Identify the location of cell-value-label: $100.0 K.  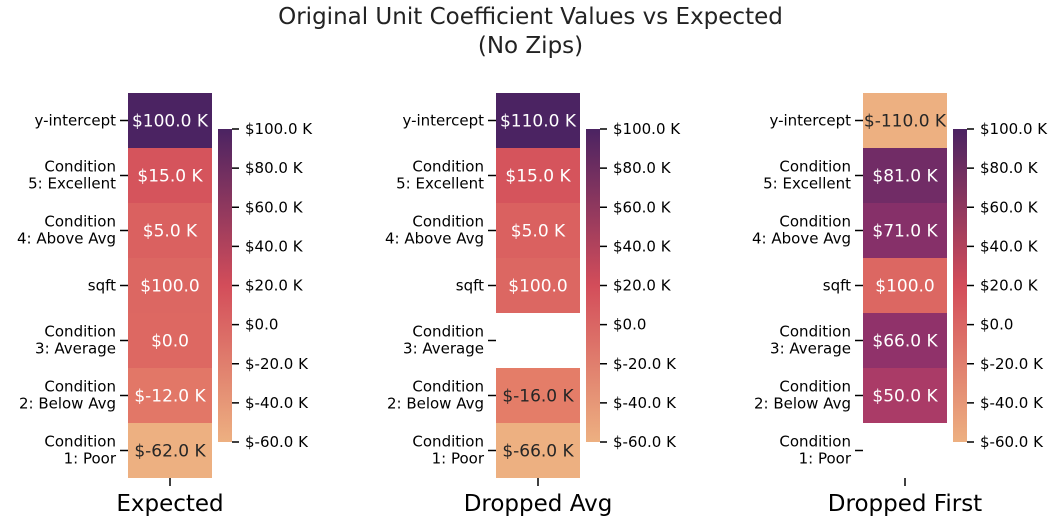
(170, 122).